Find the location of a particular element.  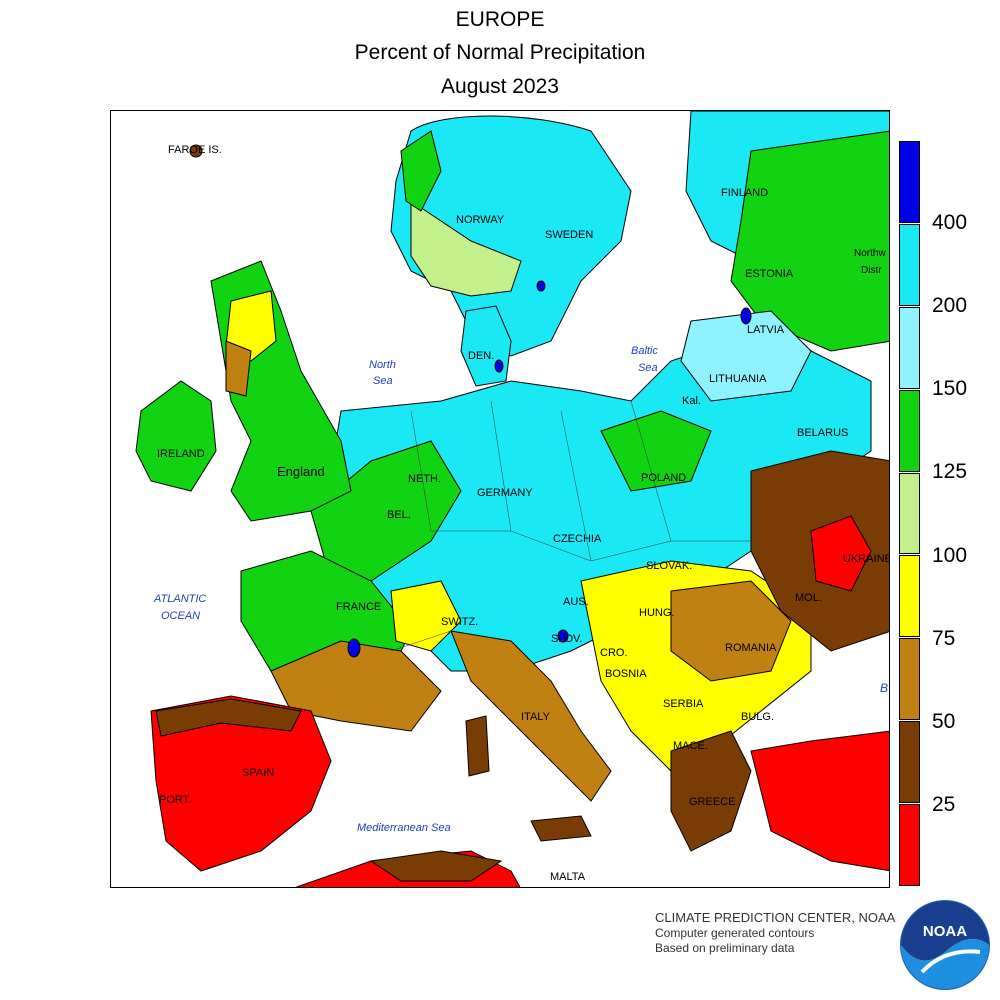

color-legend is located at coordinates (909, 514).